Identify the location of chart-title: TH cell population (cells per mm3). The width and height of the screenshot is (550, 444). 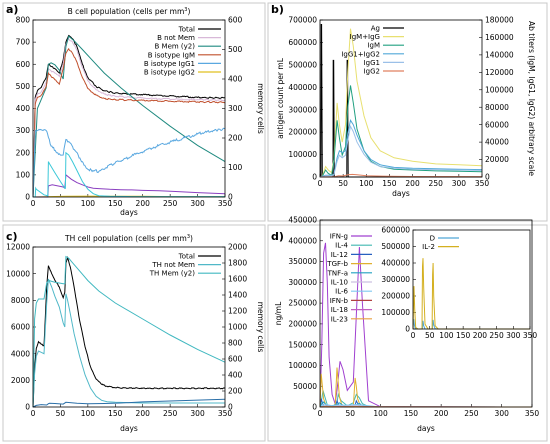
(128, 238).